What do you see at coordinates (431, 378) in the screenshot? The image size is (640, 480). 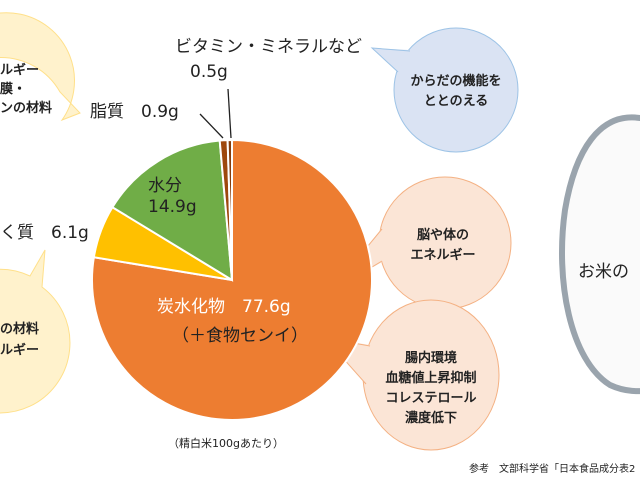 I see `bubble-fiber-text-2: 血糖値上昇抑制` at bounding box center [431, 378].